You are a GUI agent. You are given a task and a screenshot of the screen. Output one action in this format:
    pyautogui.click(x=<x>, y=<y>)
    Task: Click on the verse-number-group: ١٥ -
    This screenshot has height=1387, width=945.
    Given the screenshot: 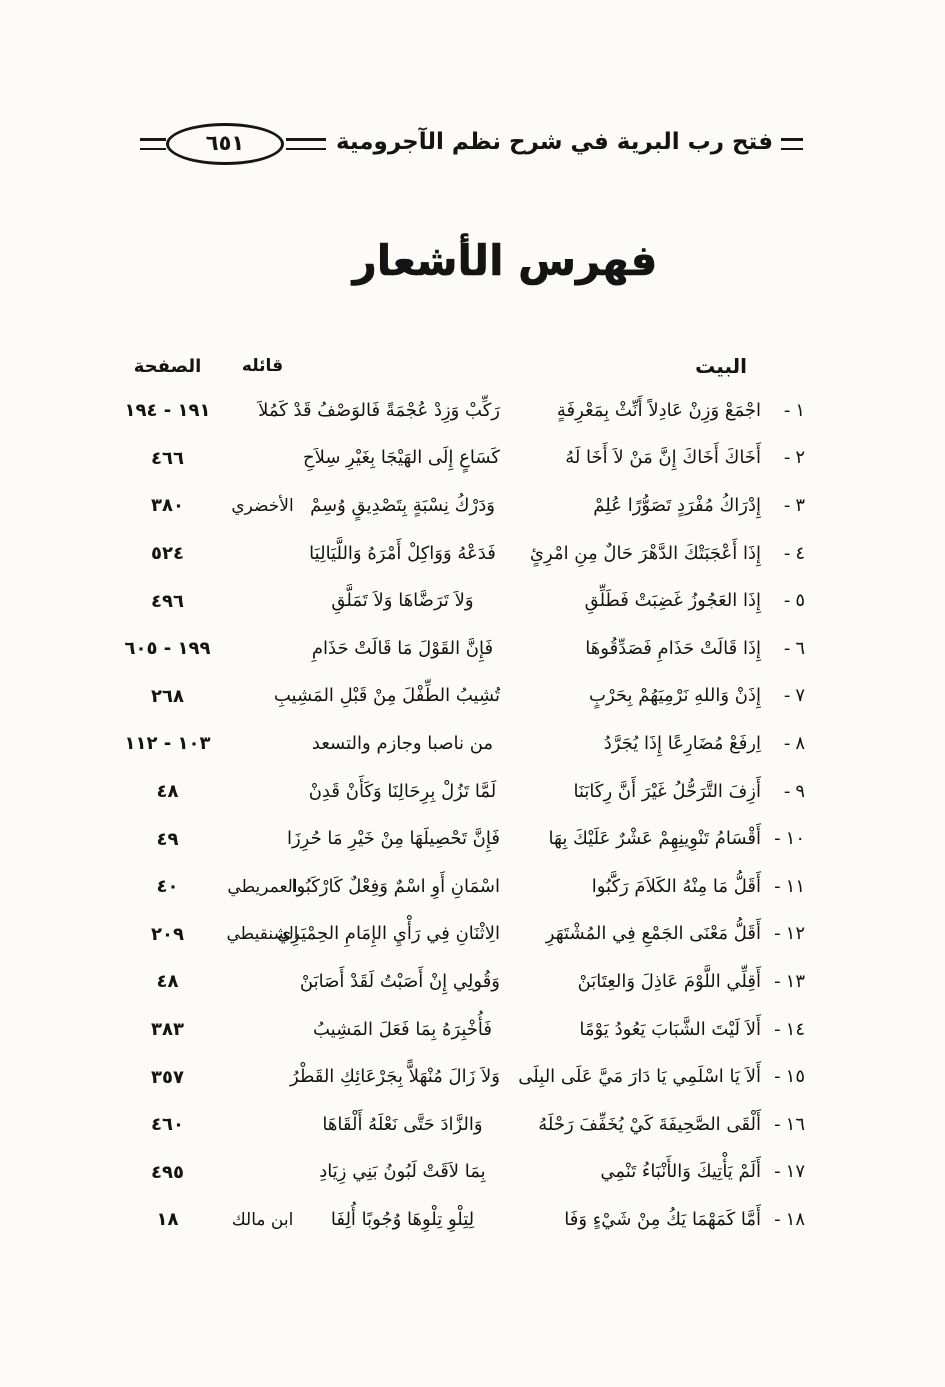 What is the action you would take?
    pyautogui.click(x=783, y=1076)
    